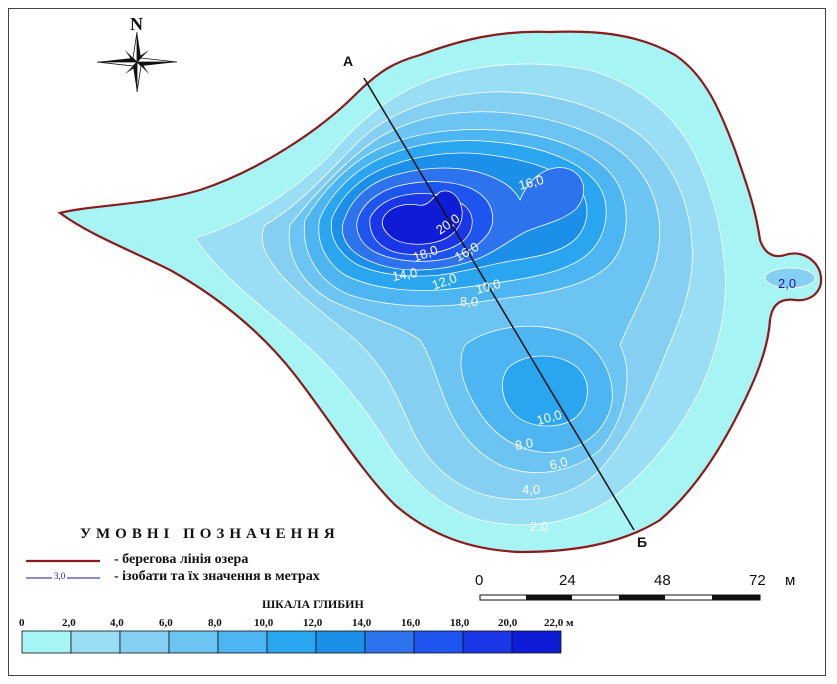  Describe the element at coordinates (181, 559) in the screenshot. I see `shoreline-legend-text: - берегова лінія озера` at that location.